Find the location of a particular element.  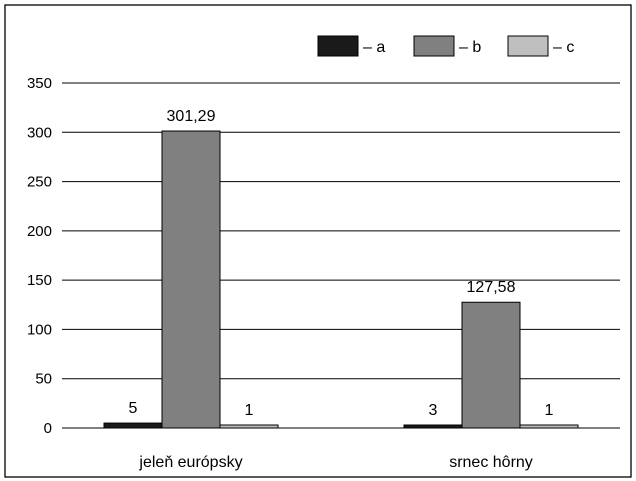

y-tick-label: 100 is located at coordinates (39, 329).